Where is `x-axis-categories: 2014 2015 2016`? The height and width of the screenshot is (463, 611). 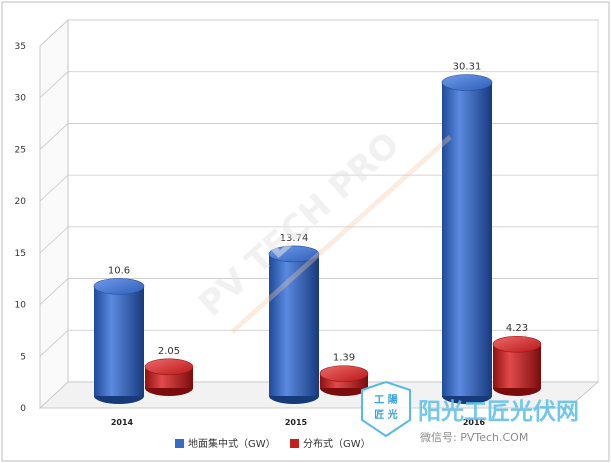 x-axis-categories: 2014 2015 2016 is located at coordinates (298, 422).